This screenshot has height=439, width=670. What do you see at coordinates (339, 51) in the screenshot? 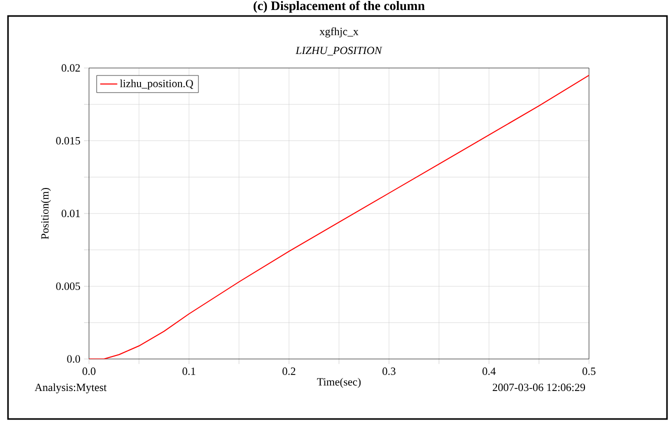
I see `legend-title: LIZHU_POSITION` at bounding box center [339, 51].